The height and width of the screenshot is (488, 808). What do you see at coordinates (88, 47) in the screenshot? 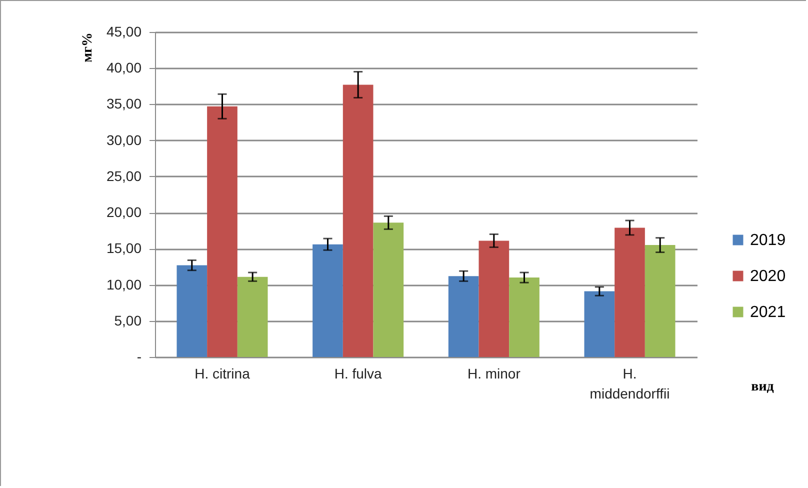
I see `y-axis-title: мг%` at bounding box center [88, 47].